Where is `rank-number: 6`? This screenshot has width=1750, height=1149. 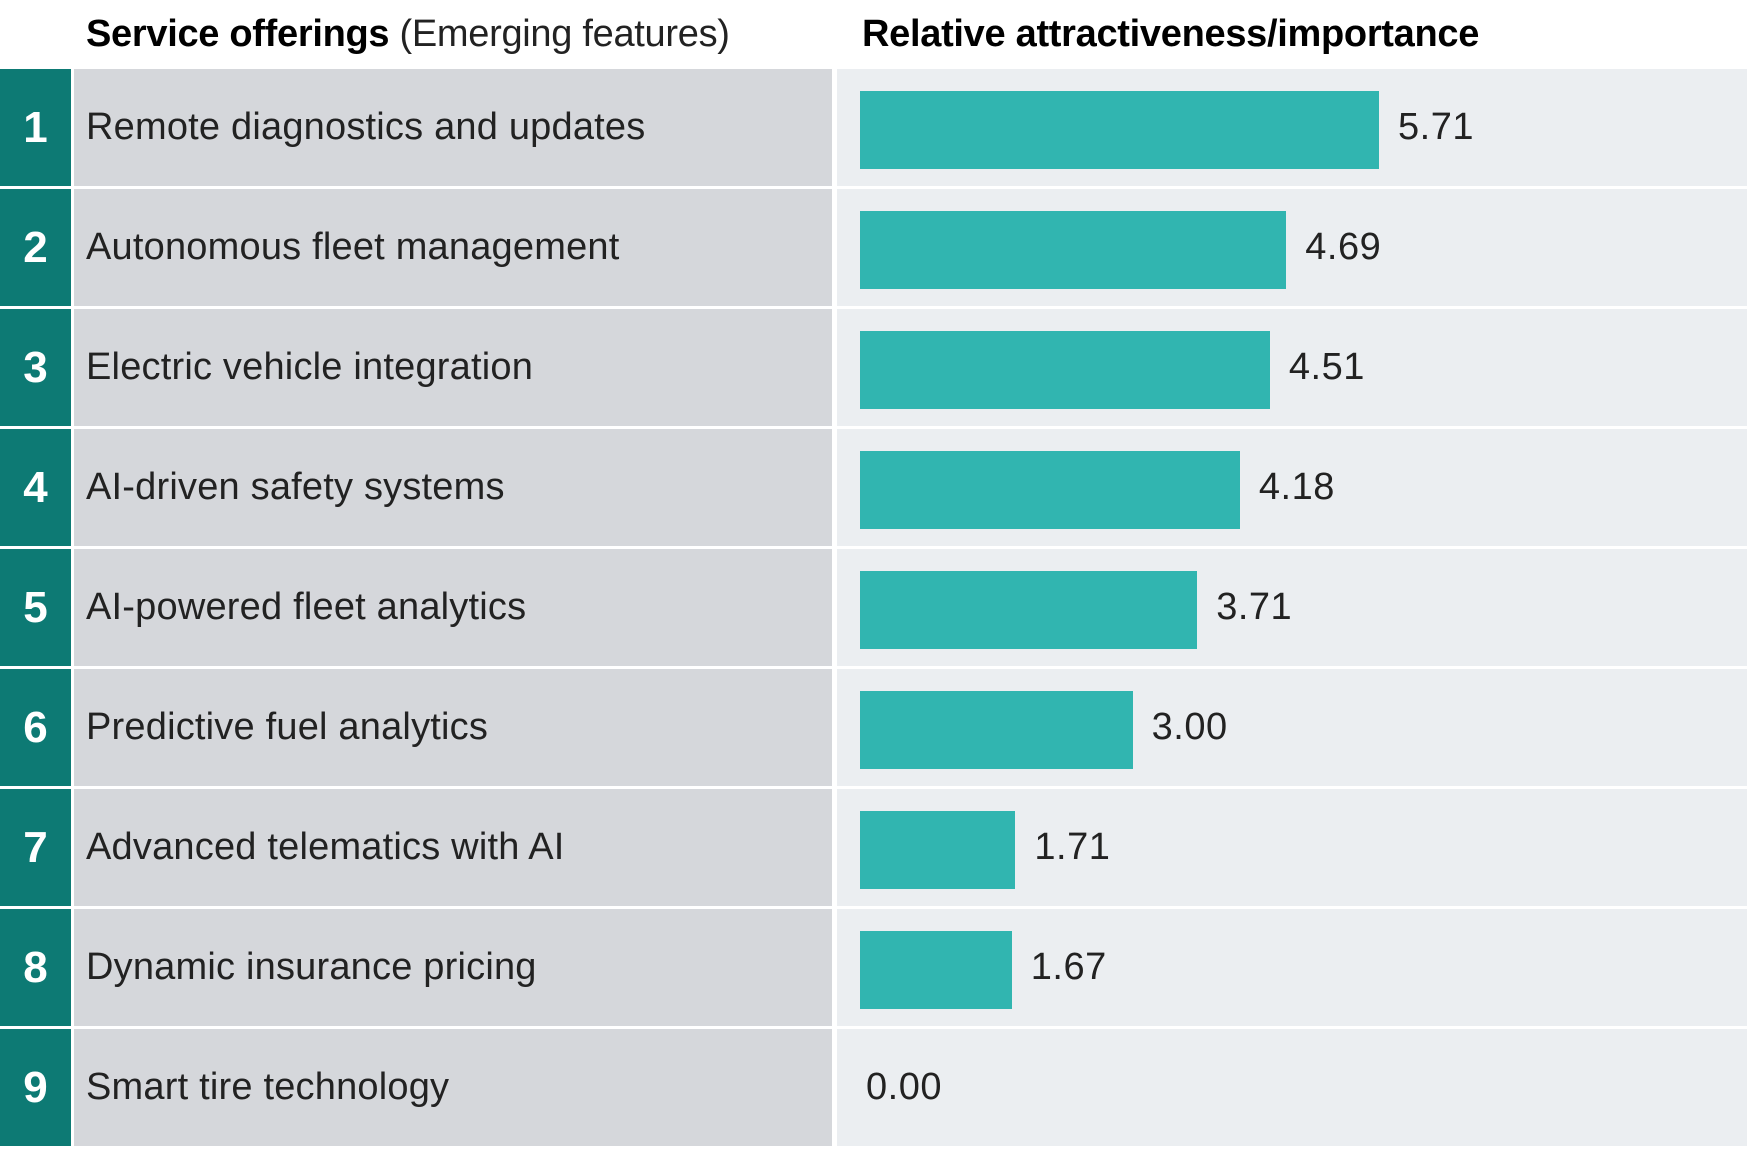 rank-number: 6 is located at coordinates (35, 727).